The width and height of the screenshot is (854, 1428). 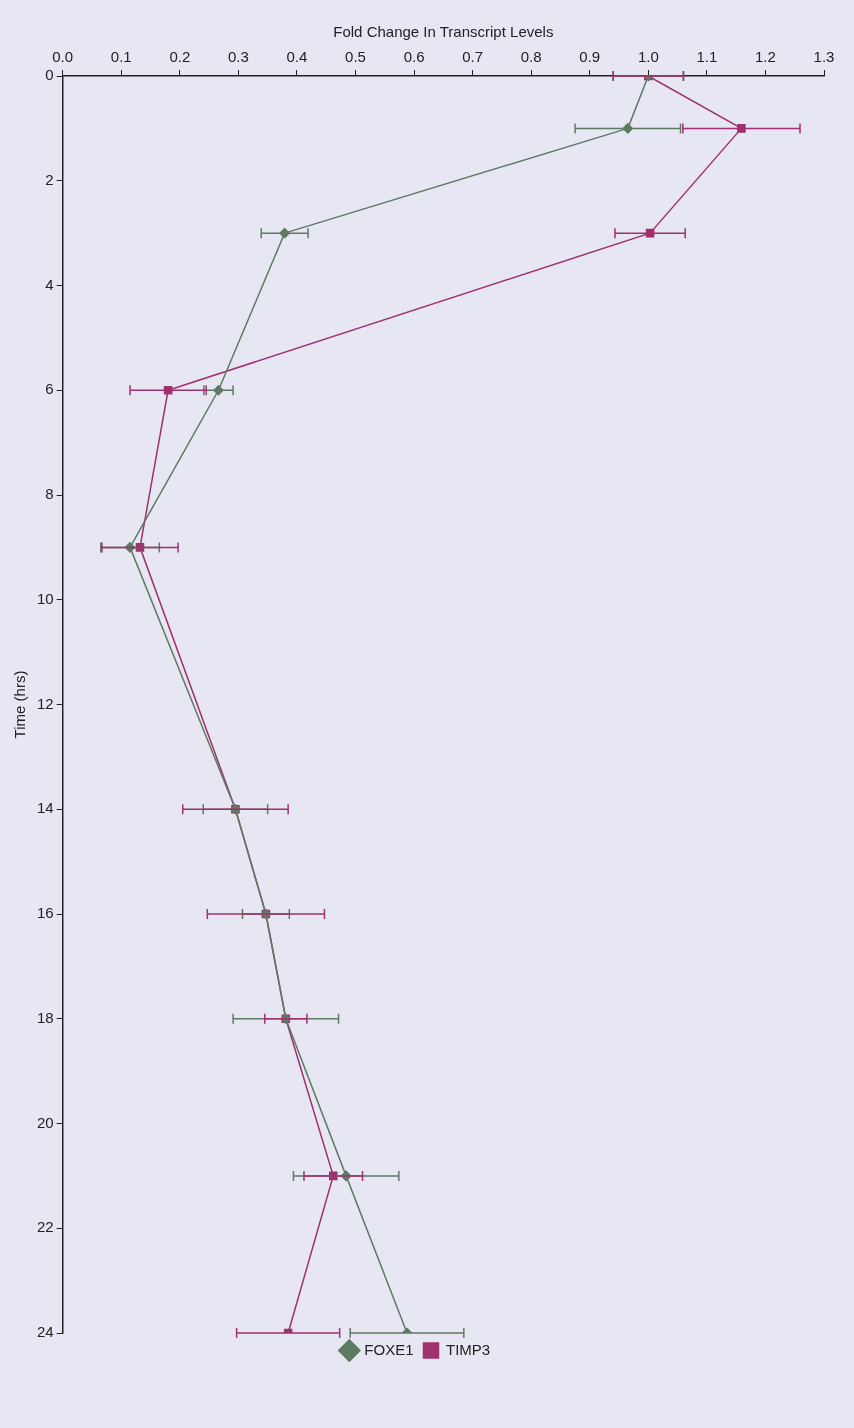 What do you see at coordinates (238, 57) in the screenshot?
I see `x-tick-label: 0.3` at bounding box center [238, 57].